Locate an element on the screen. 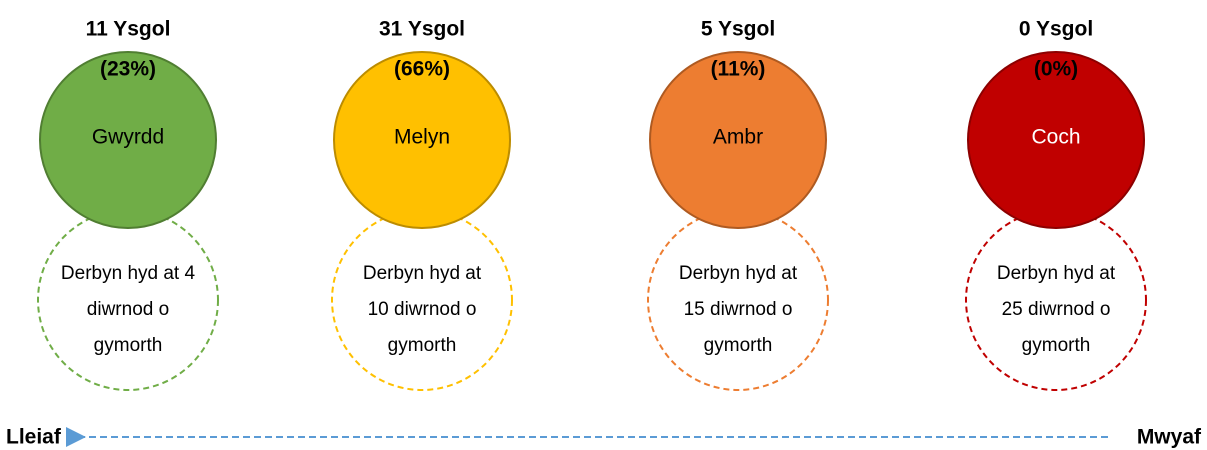  heading: (23%) is located at coordinates (128, 69).